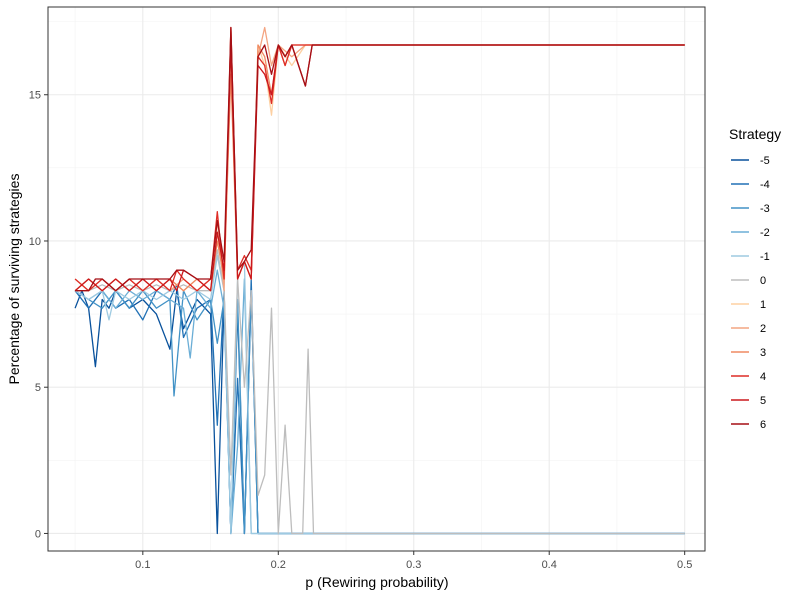 This screenshot has width=800, height=600. Describe the element at coordinates (763, 281) in the screenshot. I see `legend-label-0: 0` at that location.